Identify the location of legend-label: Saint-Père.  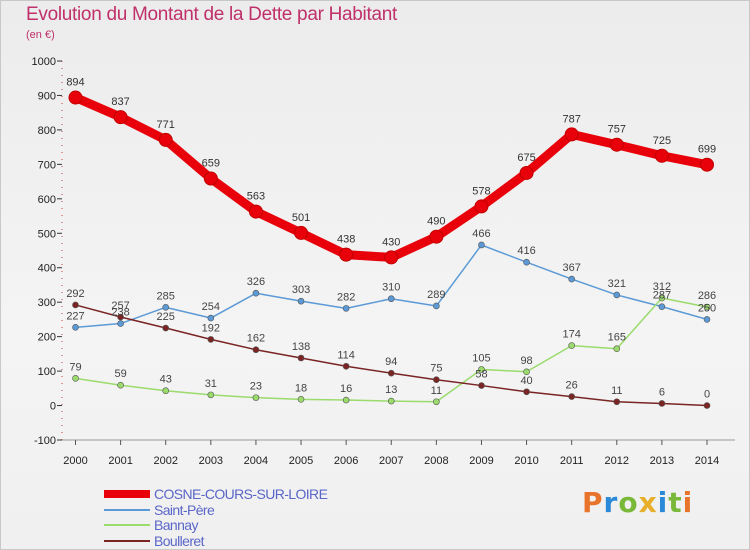
(184, 509).